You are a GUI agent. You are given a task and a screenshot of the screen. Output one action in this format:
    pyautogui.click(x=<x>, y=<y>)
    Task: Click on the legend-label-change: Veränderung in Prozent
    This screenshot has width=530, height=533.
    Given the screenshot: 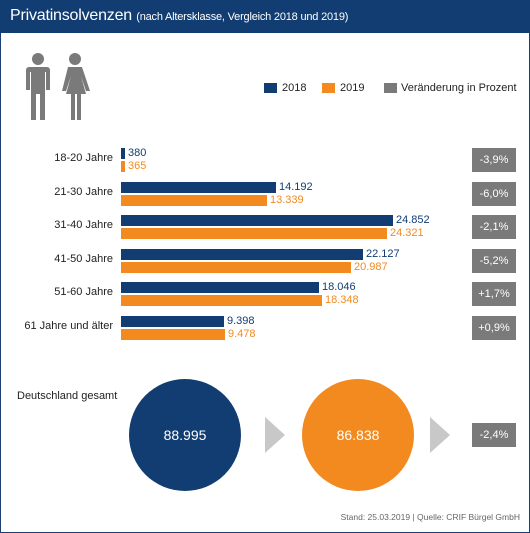 What is the action you would take?
    pyautogui.click(x=459, y=88)
    